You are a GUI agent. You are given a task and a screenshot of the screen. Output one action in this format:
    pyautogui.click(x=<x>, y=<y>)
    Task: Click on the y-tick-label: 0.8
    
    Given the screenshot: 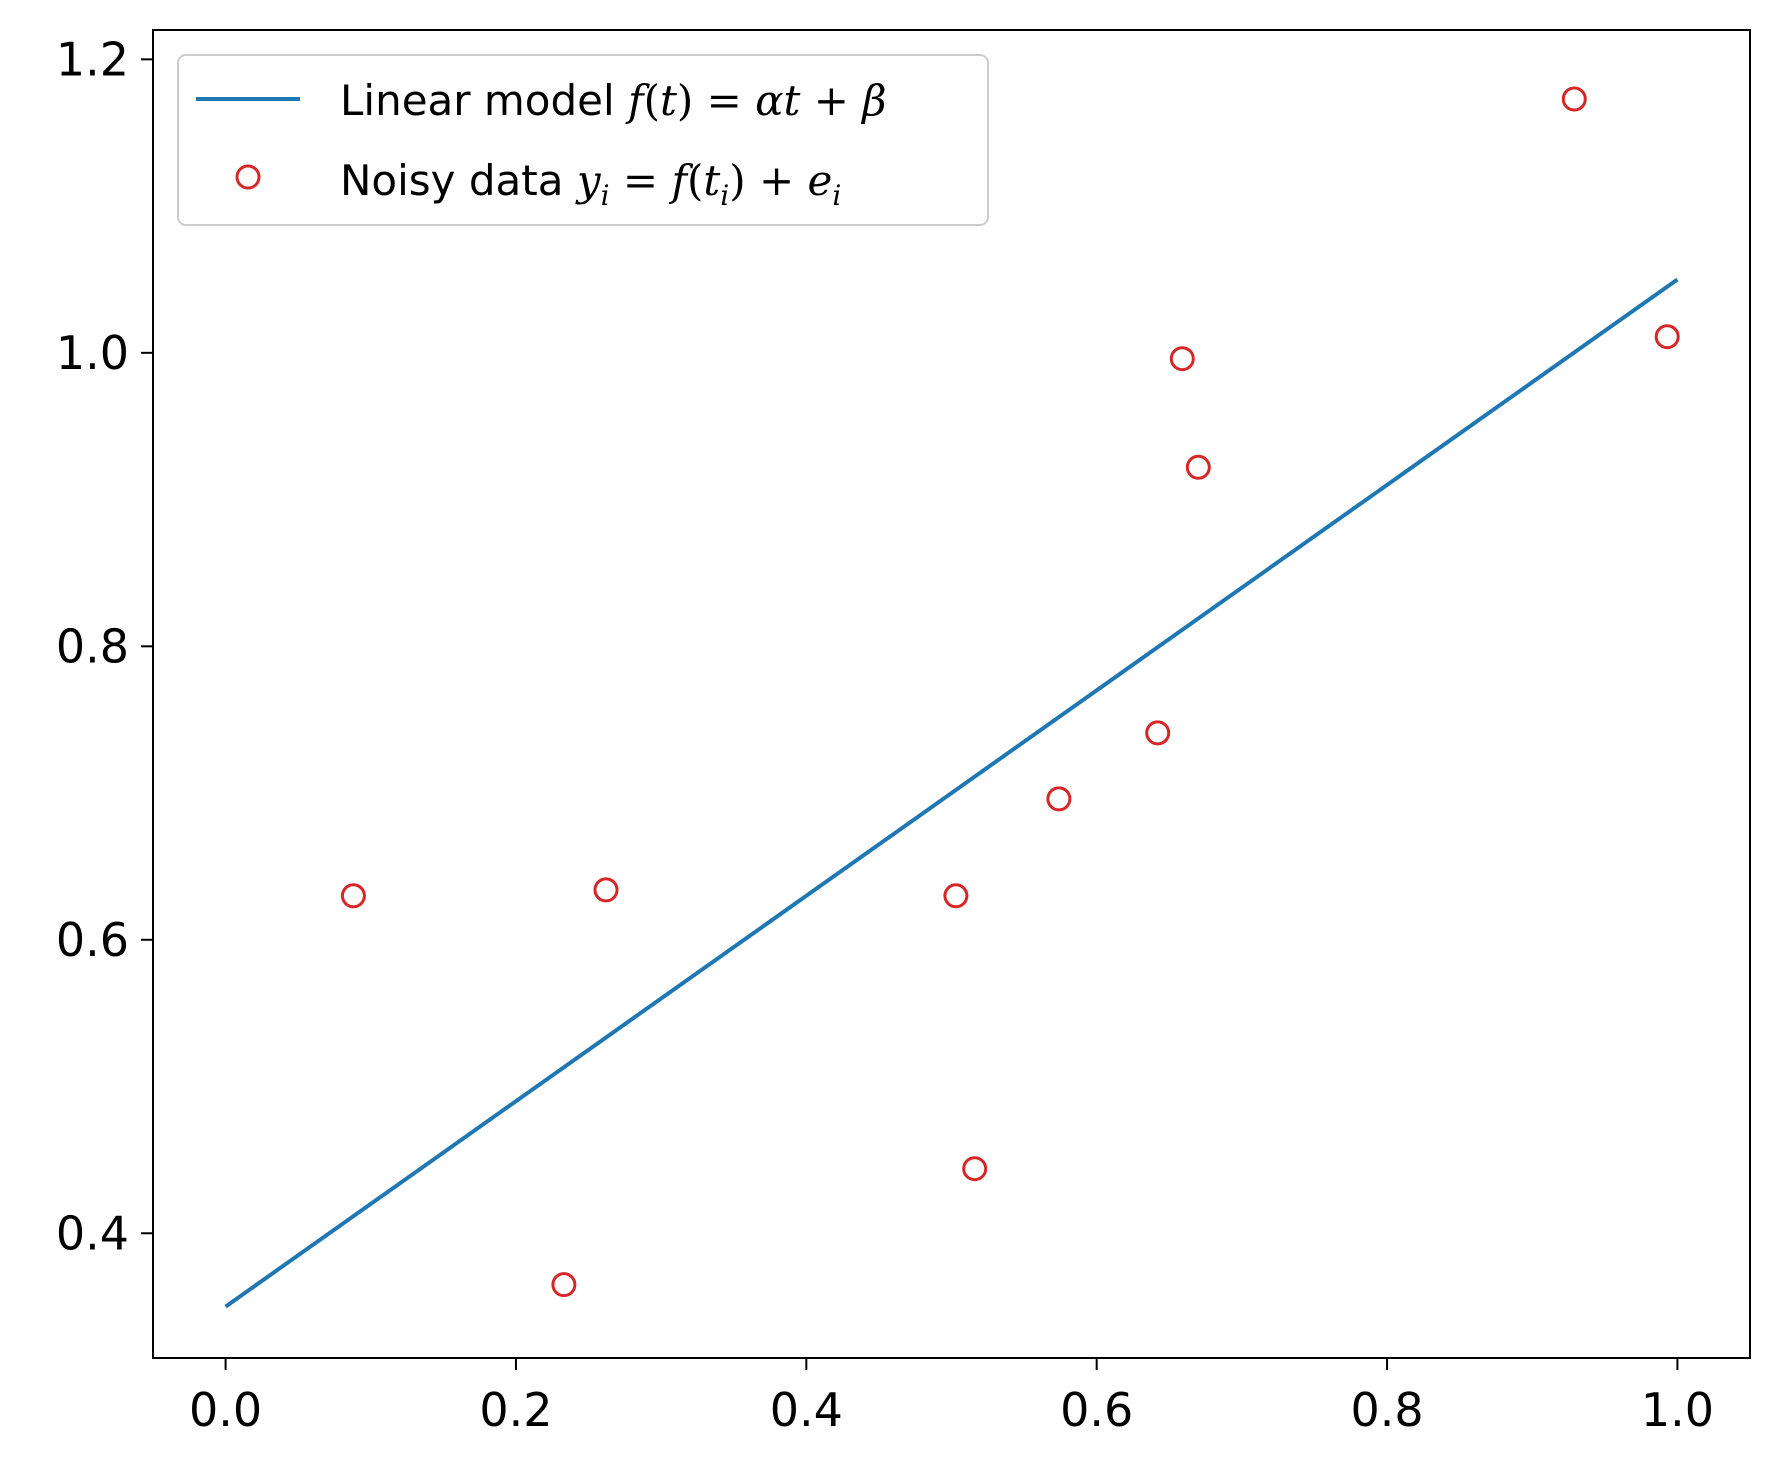 What is the action you would take?
    pyautogui.click(x=92, y=646)
    